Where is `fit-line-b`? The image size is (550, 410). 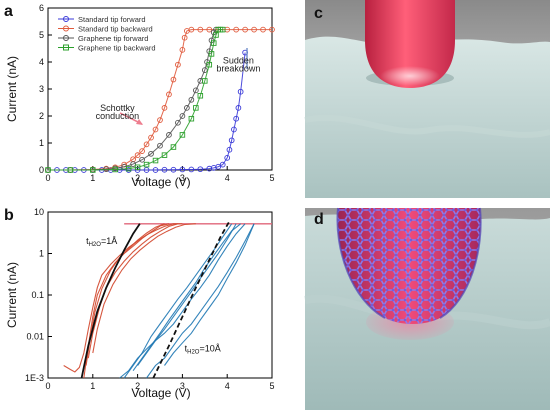 fit-line-b is located at coordinates (110, 301).